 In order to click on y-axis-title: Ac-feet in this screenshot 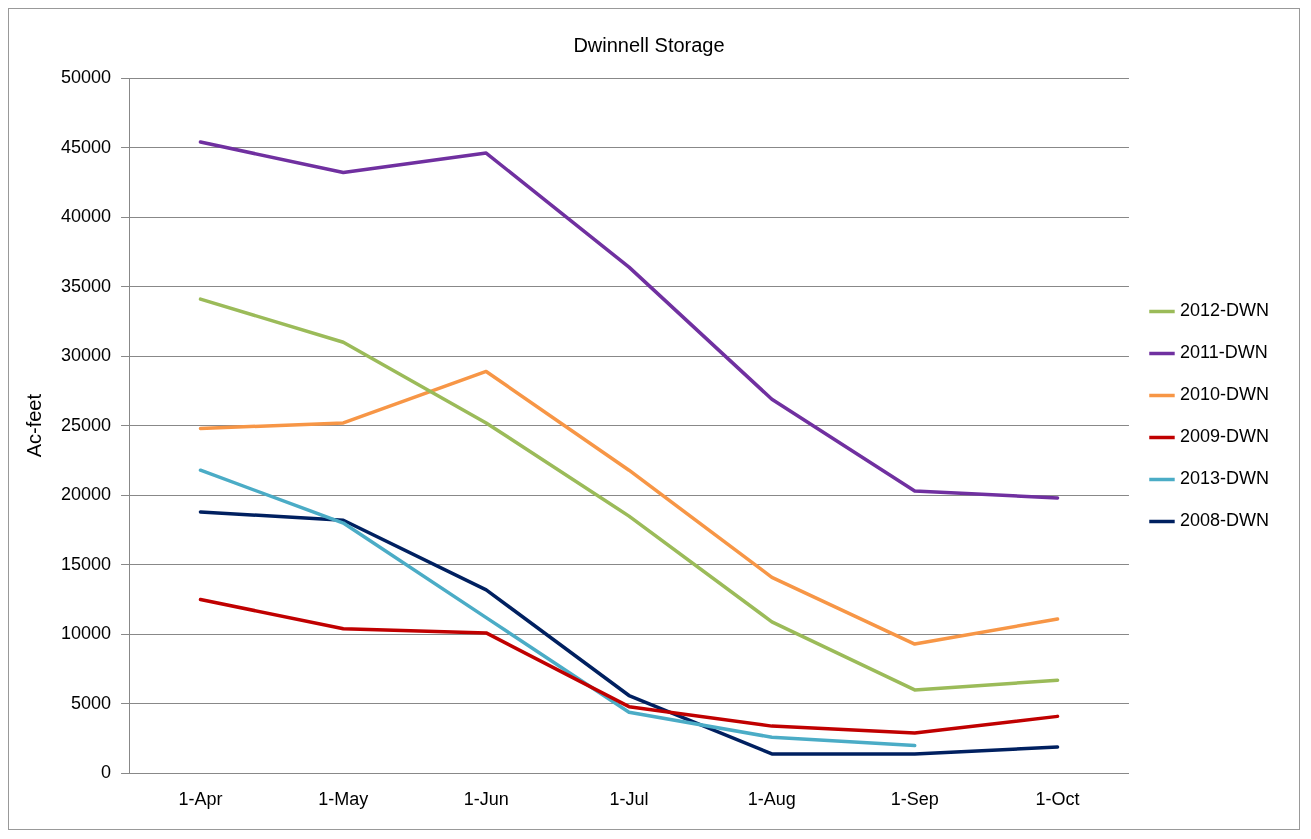, I will do `click(33, 425)`.